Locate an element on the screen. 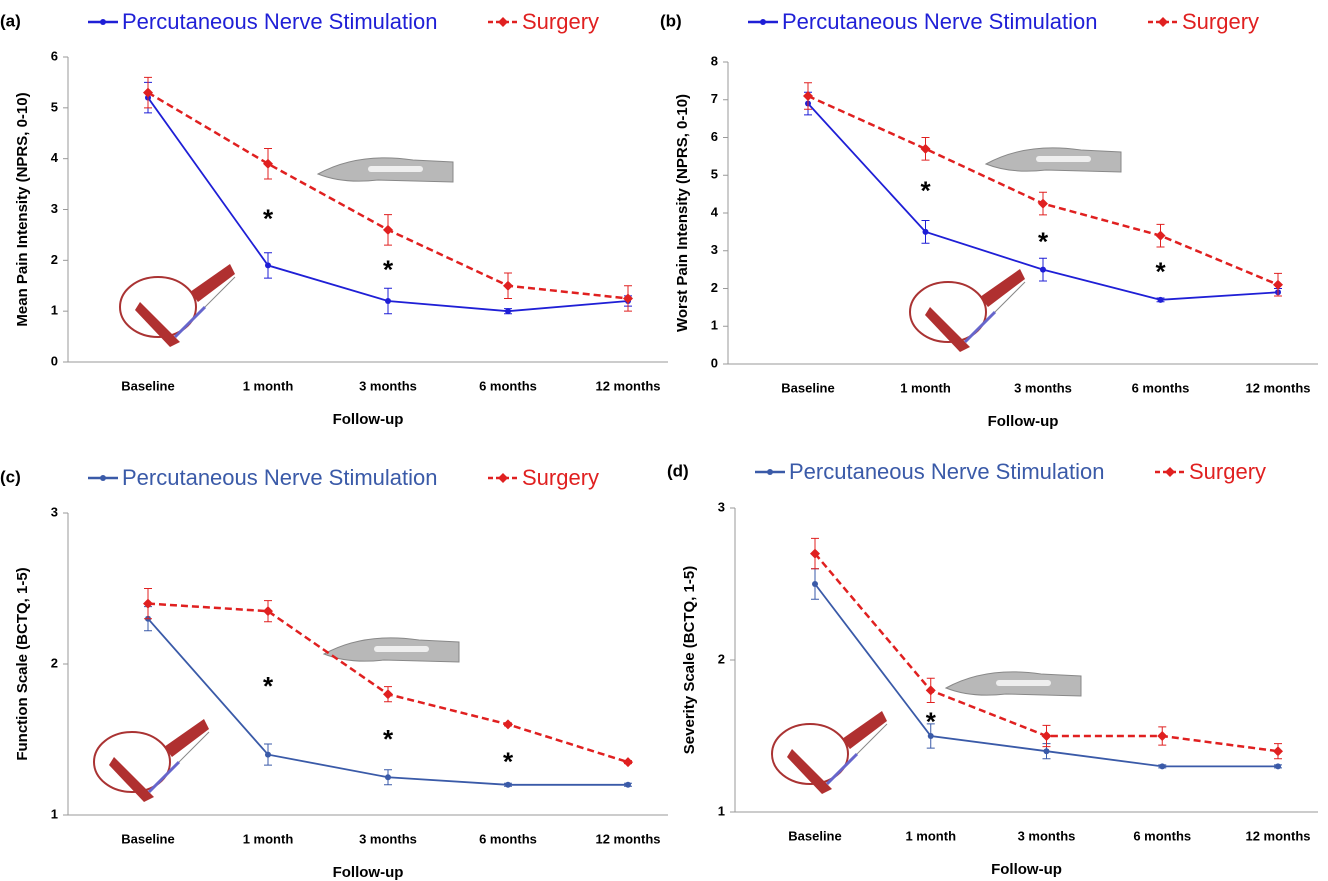 The height and width of the screenshot is (881, 1328). panel-label: (a) is located at coordinates (10, 20).